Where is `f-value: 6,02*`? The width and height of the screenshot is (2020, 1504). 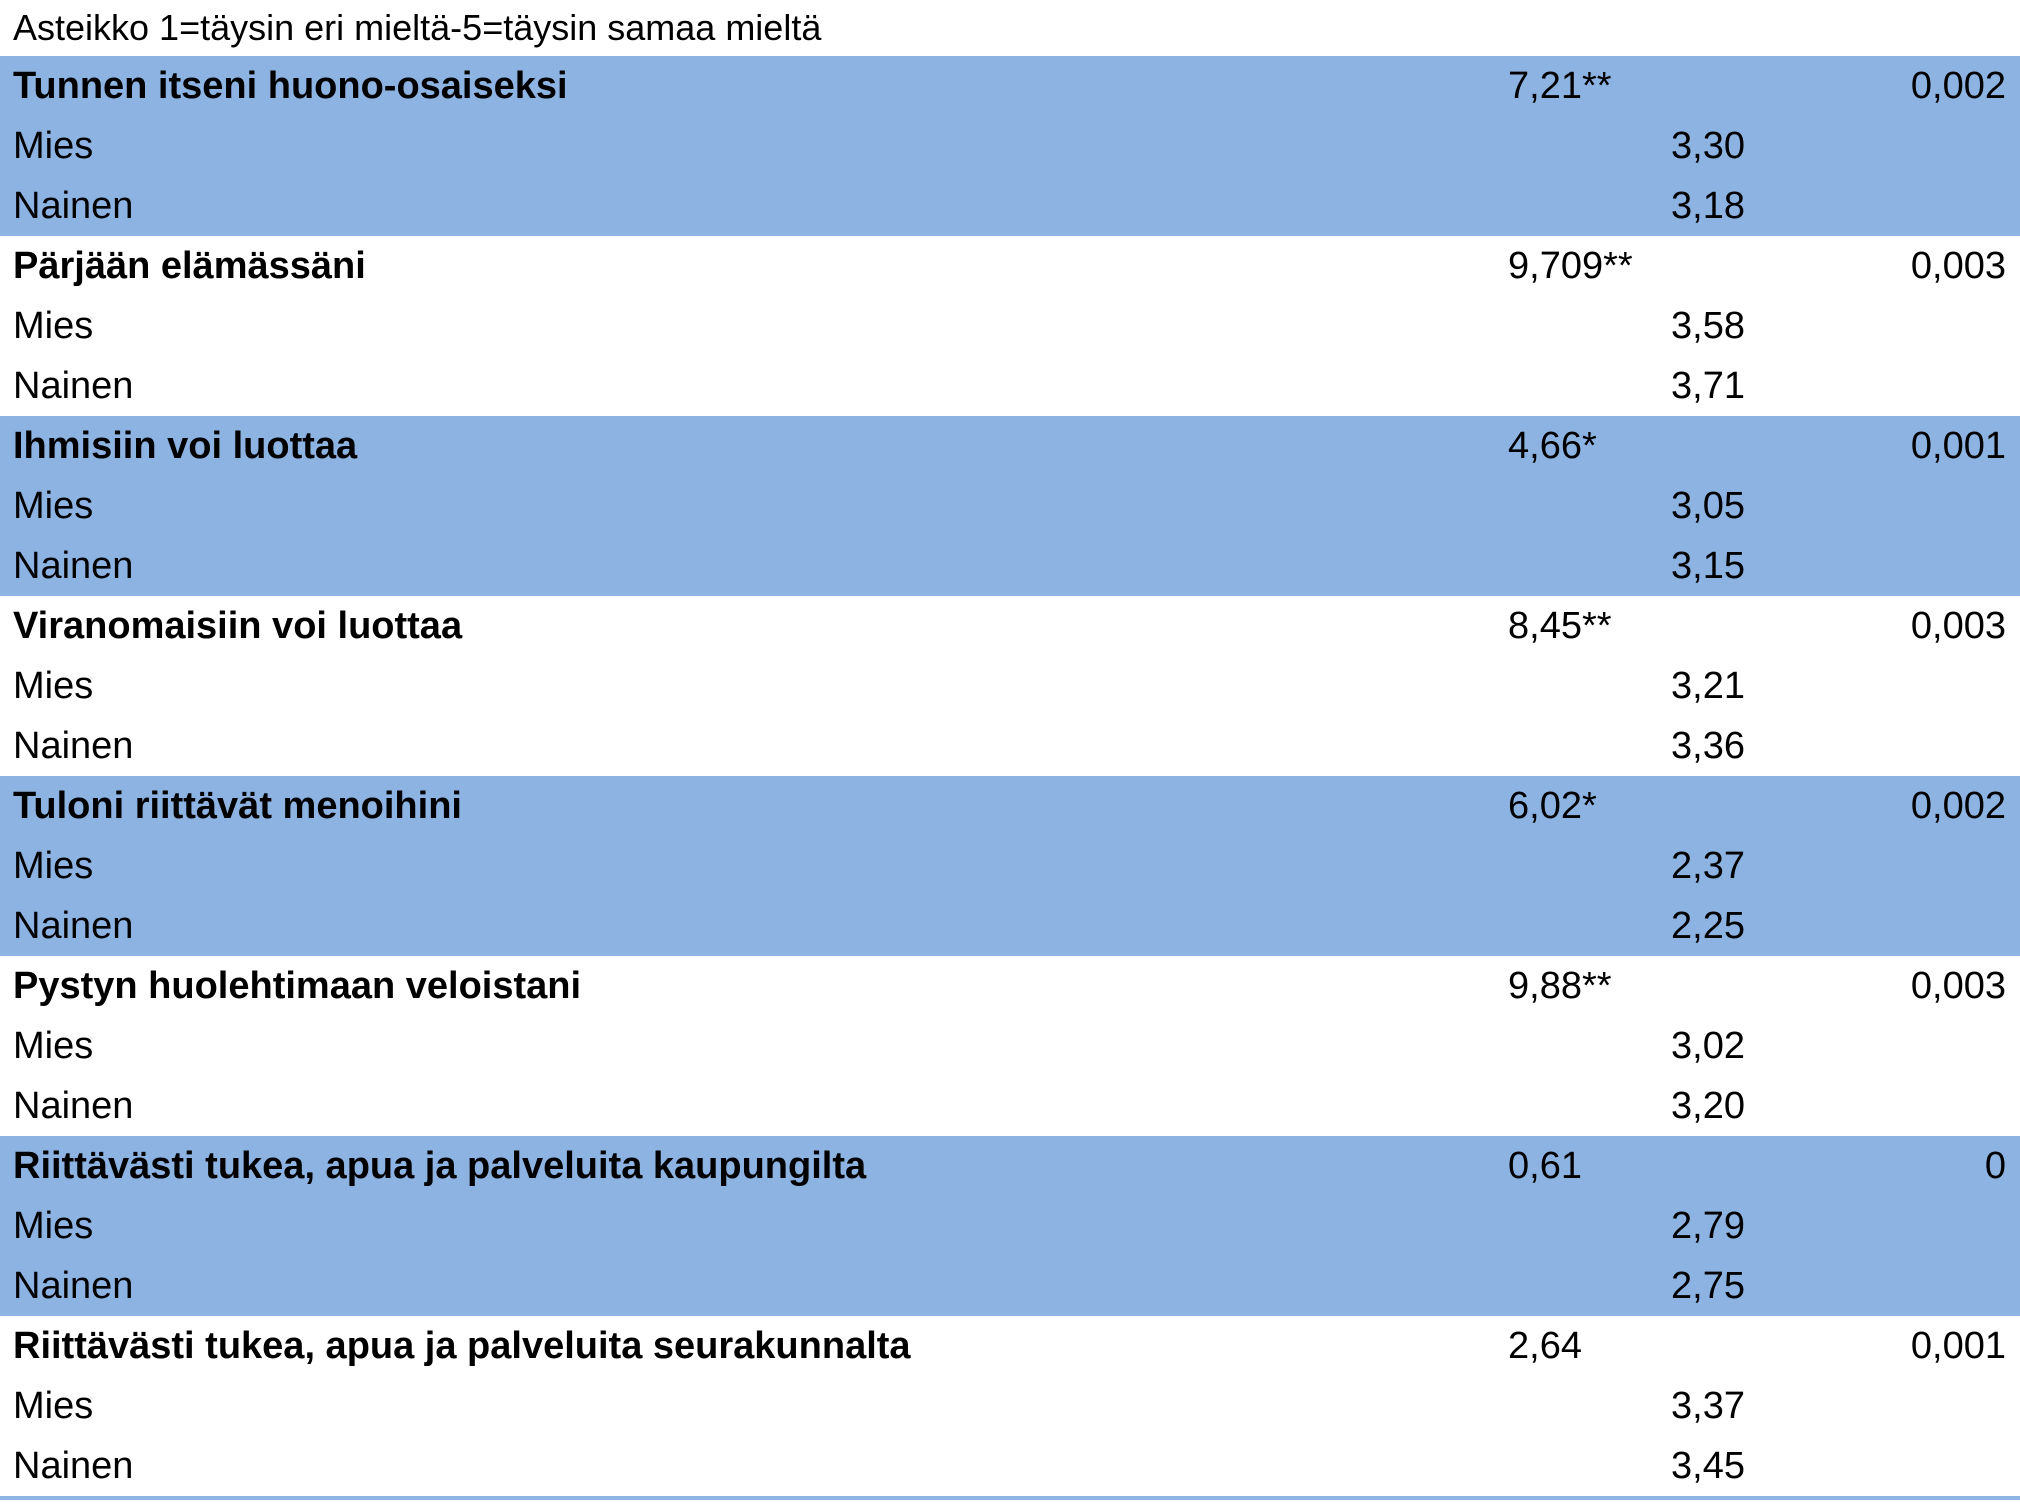 f-value: 6,02* is located at coordinates (1552, 806).